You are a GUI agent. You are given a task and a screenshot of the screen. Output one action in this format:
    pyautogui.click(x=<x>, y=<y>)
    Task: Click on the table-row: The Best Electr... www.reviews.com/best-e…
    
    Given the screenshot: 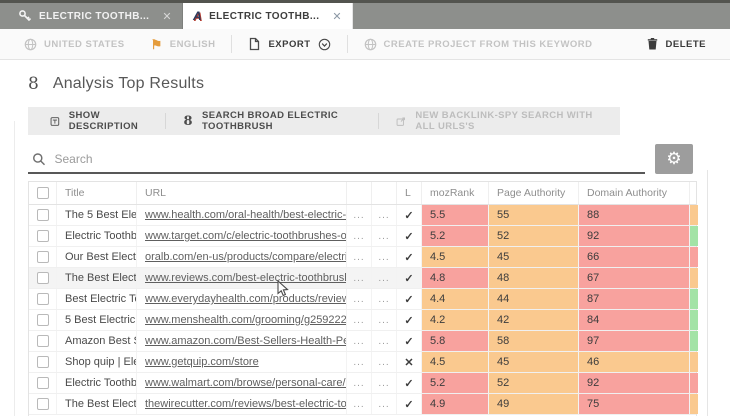 What is the action you would take?
    pyautogui.click(x=363, y=278)
    